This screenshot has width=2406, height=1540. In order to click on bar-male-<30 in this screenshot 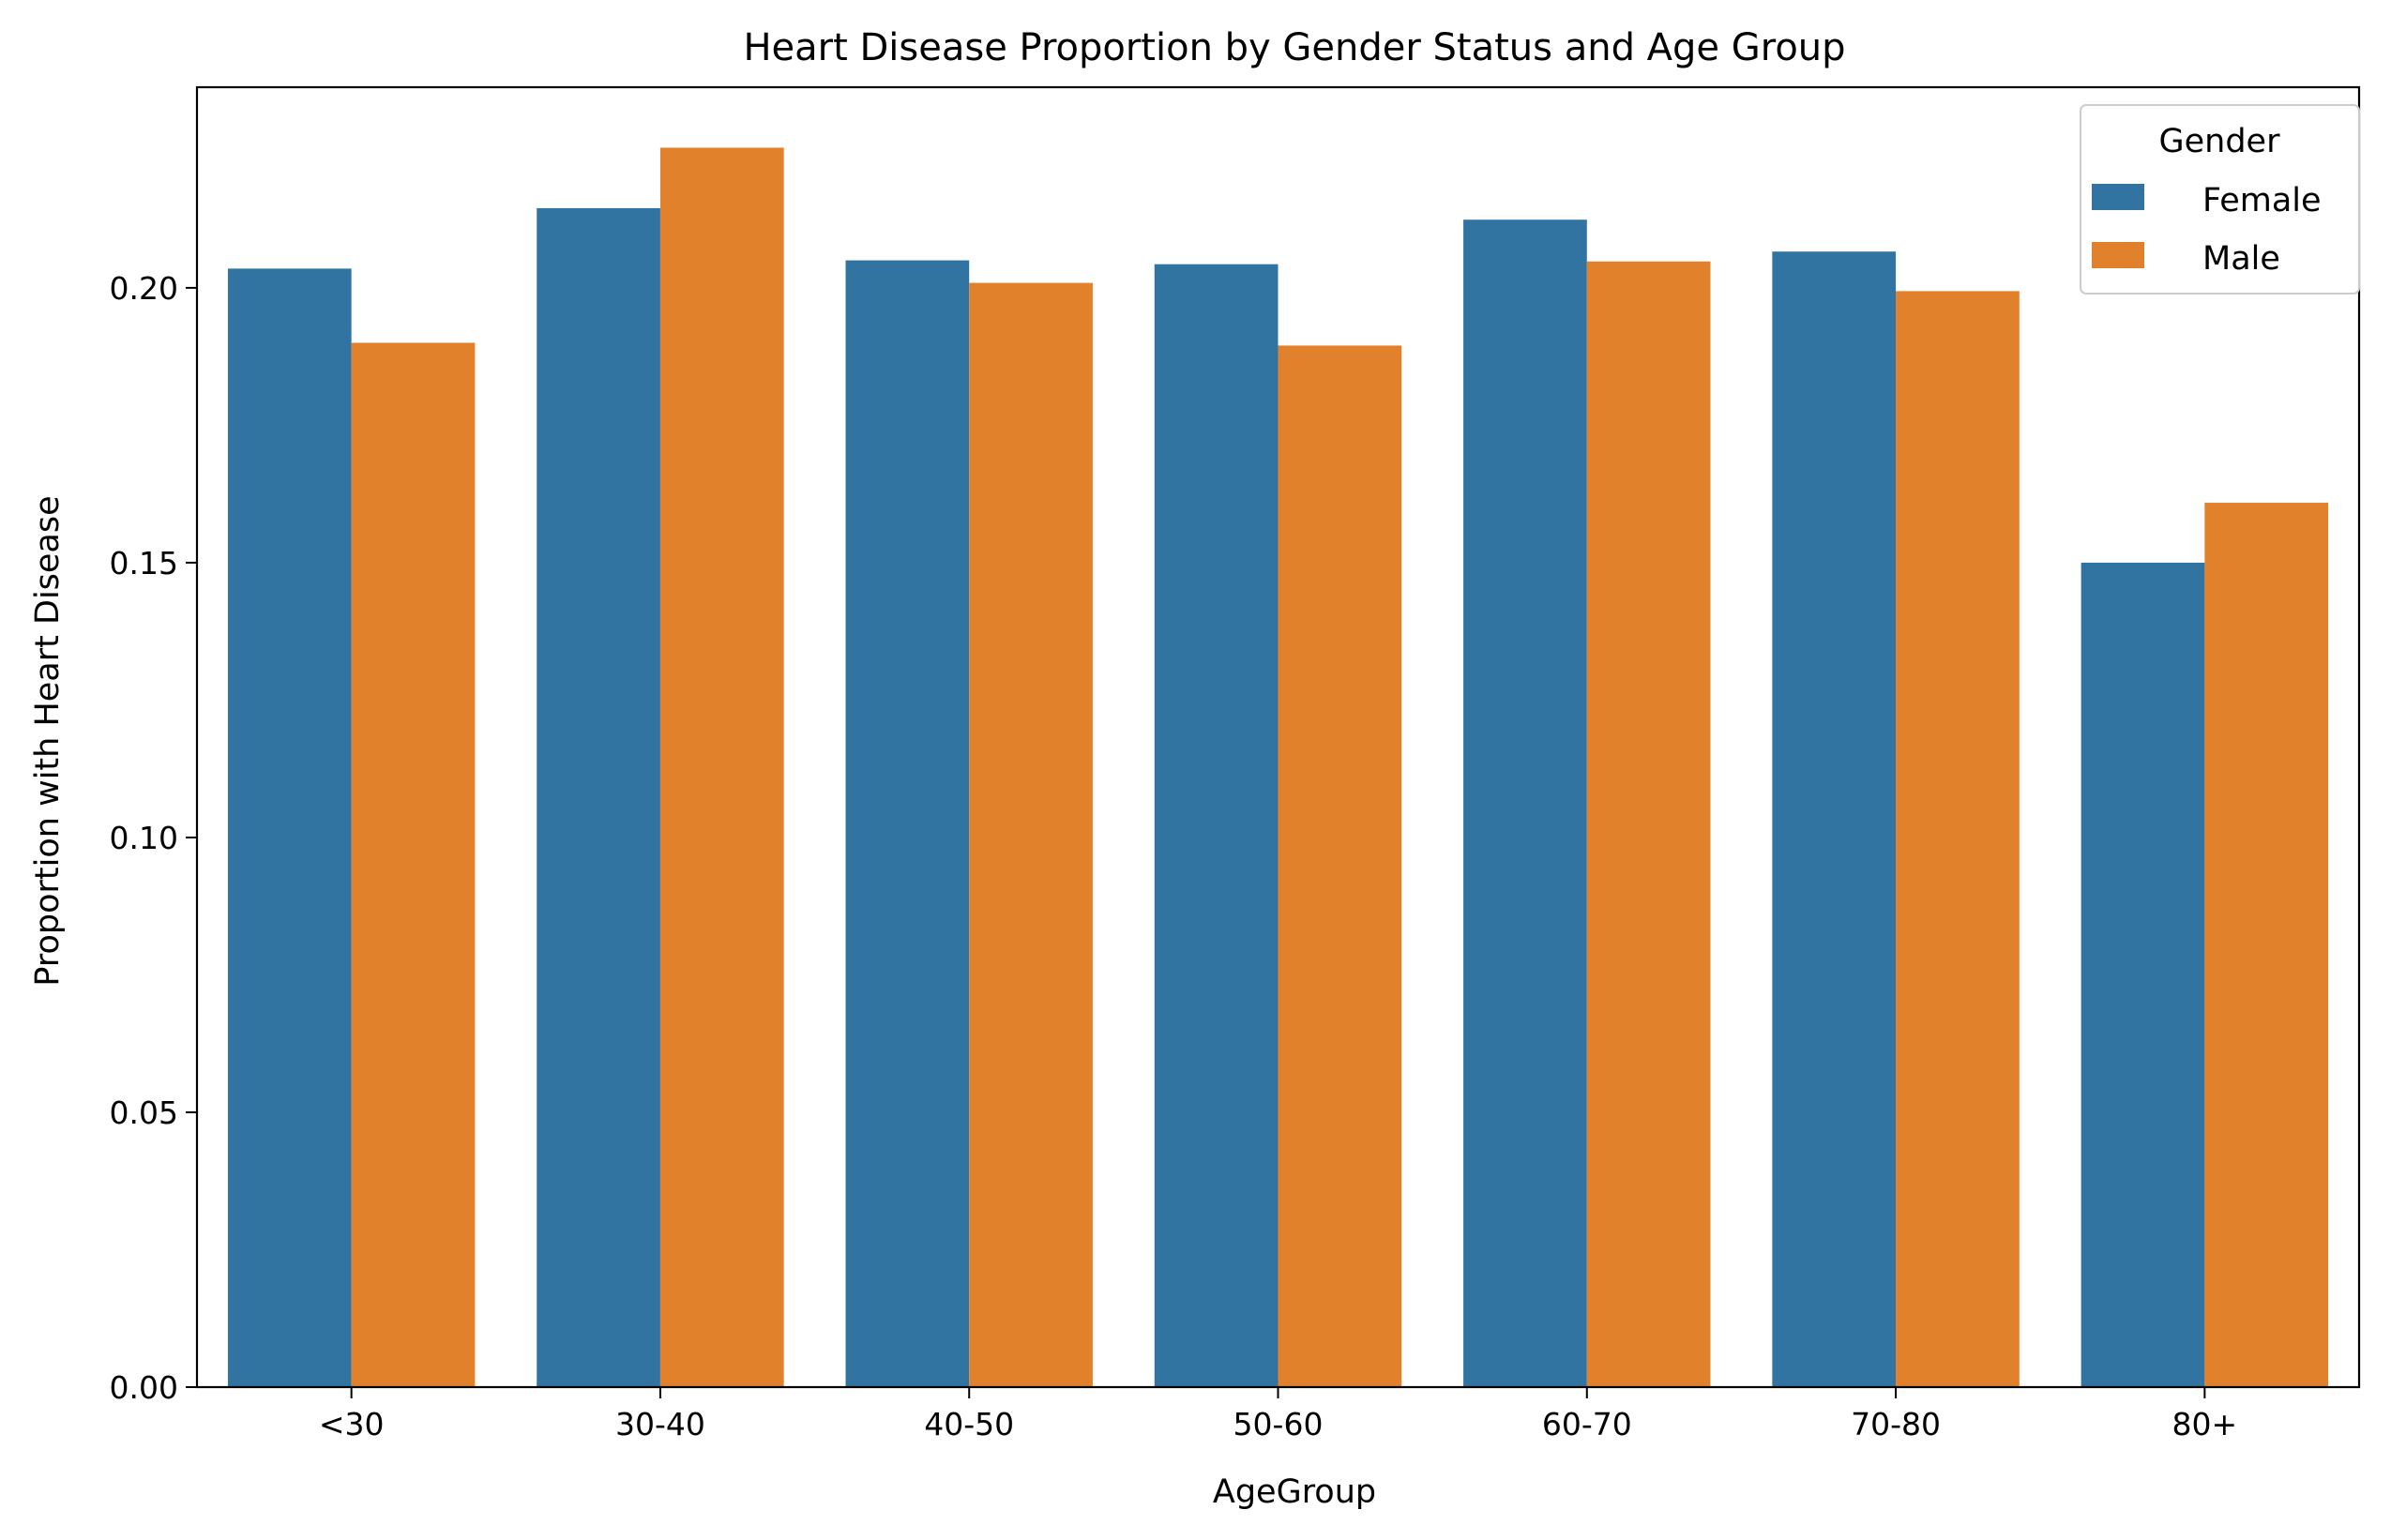, I will do `click(413, 865)`.